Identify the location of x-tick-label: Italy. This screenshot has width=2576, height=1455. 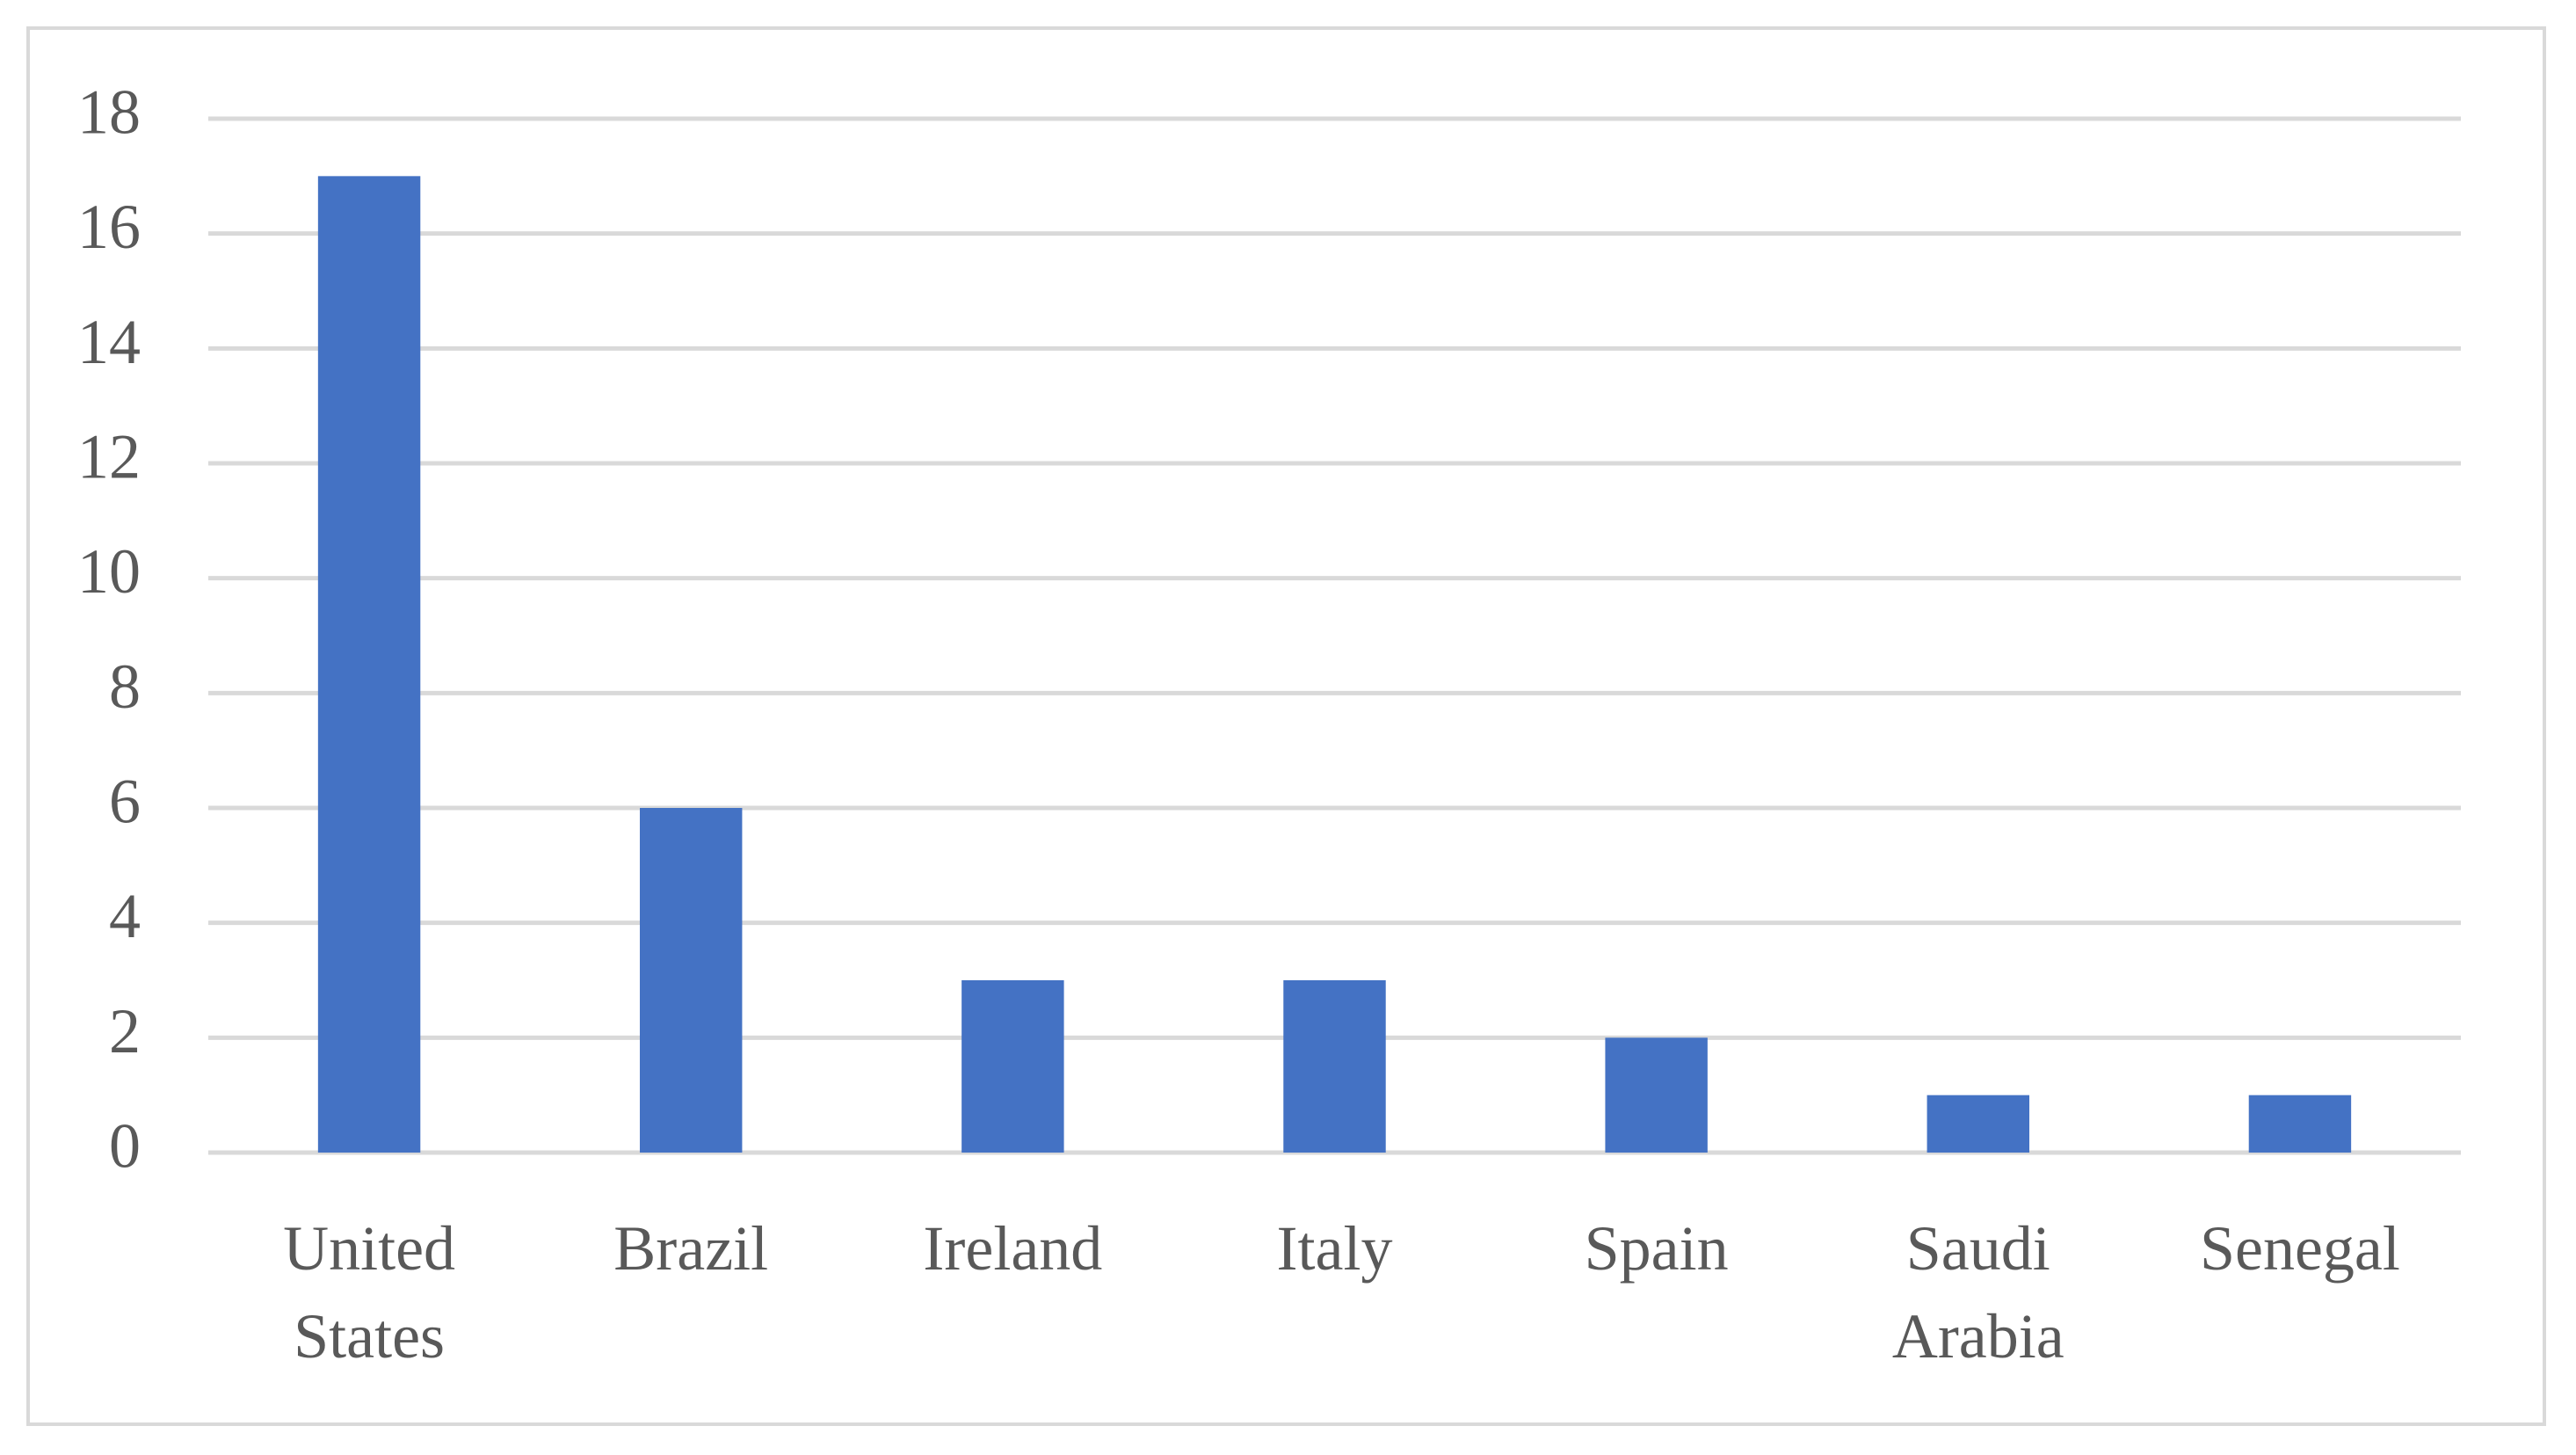
(1334, 1248).